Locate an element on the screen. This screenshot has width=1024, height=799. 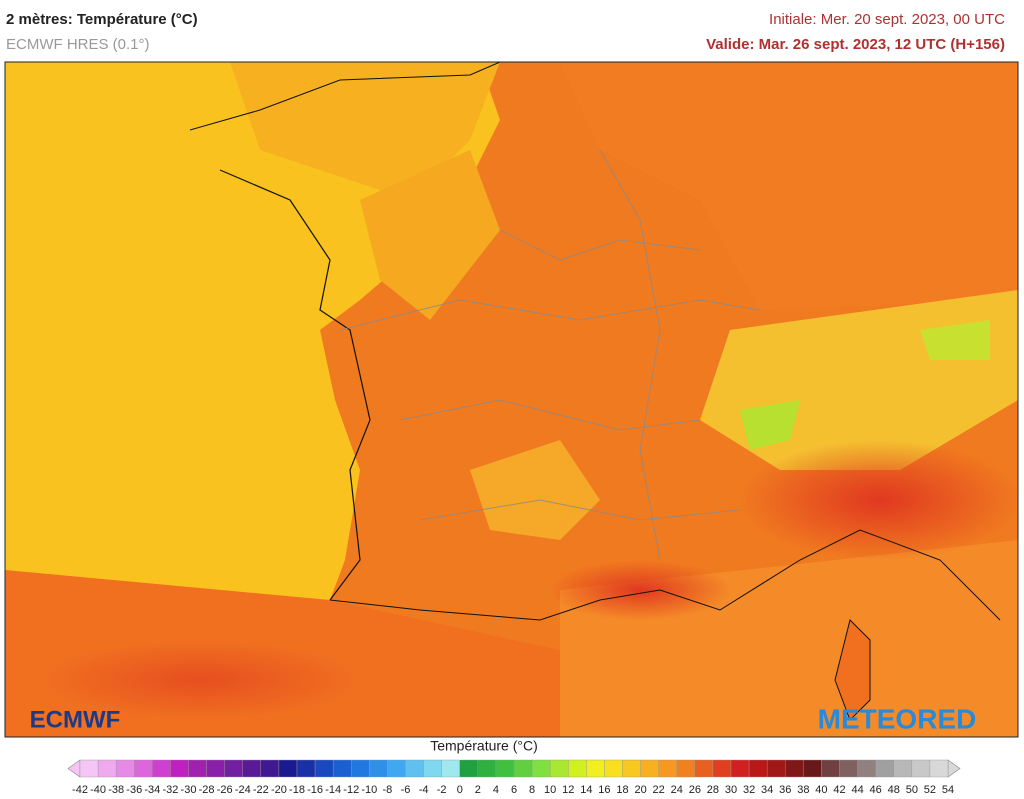
colorbar-tick-label: -34 is located at coordinates (152, 790).